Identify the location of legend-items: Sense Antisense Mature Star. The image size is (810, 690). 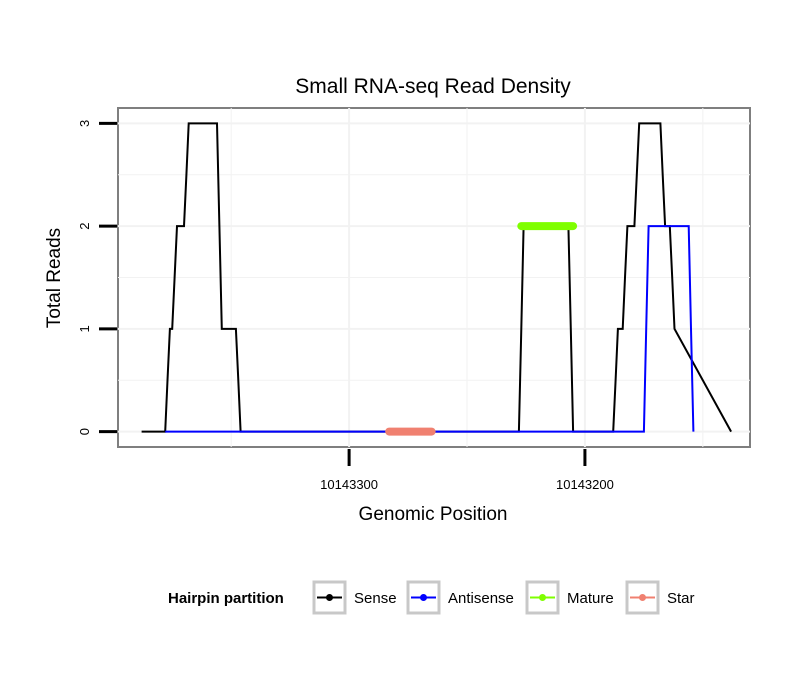
(503, 597).